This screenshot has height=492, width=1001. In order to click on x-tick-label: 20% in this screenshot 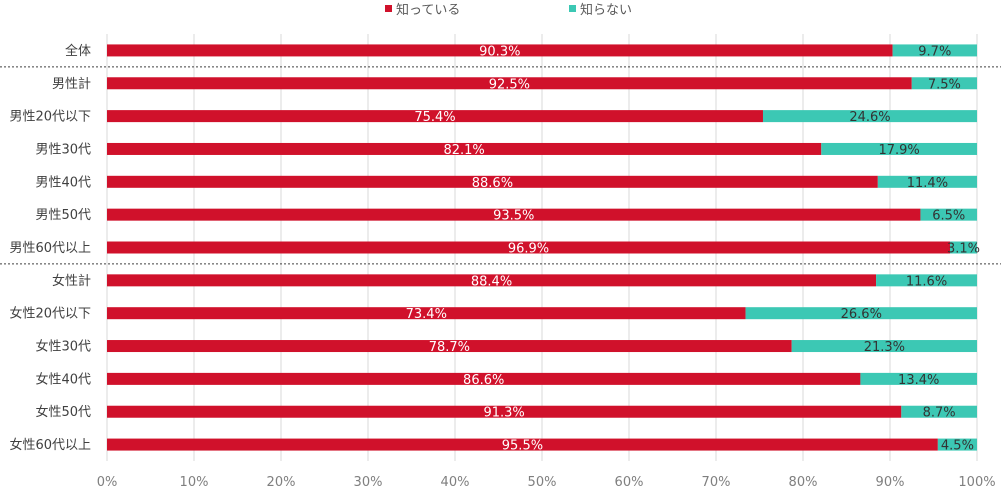, I will do `click(281, 482)`.